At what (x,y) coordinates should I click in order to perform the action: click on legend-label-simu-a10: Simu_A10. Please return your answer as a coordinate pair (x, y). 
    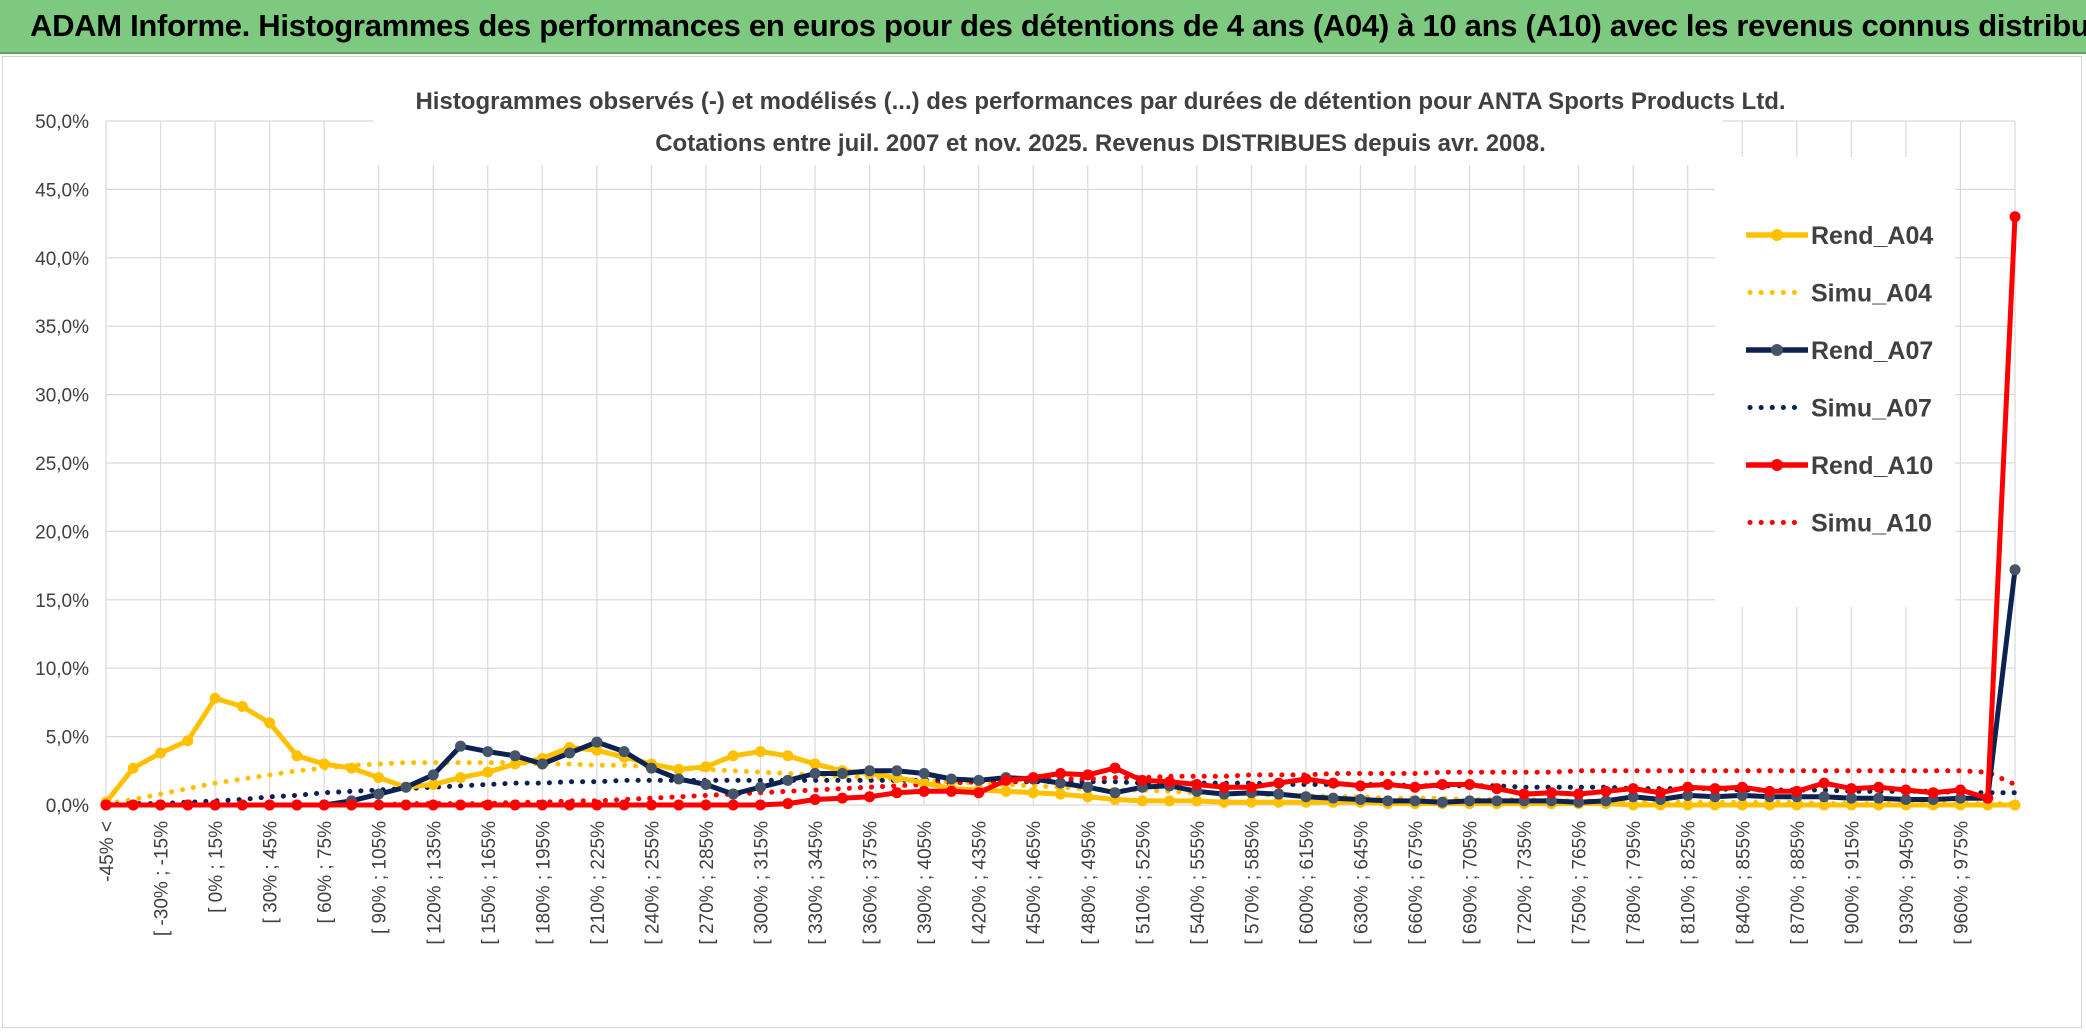
    Looking at the image, I should click on (1871, 524).